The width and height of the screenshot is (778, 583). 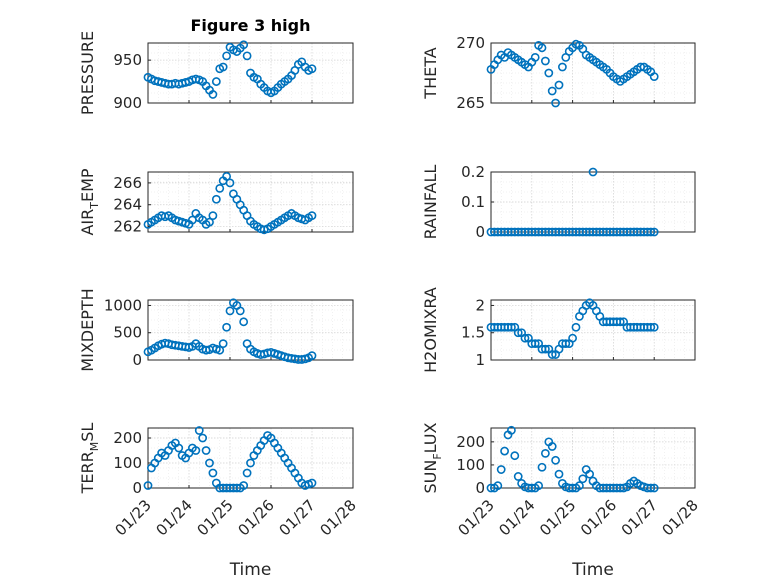 I want to click on subplot-pressure: 900 950 PRESSURE Figure 3 high, so click(x=216, y=65).